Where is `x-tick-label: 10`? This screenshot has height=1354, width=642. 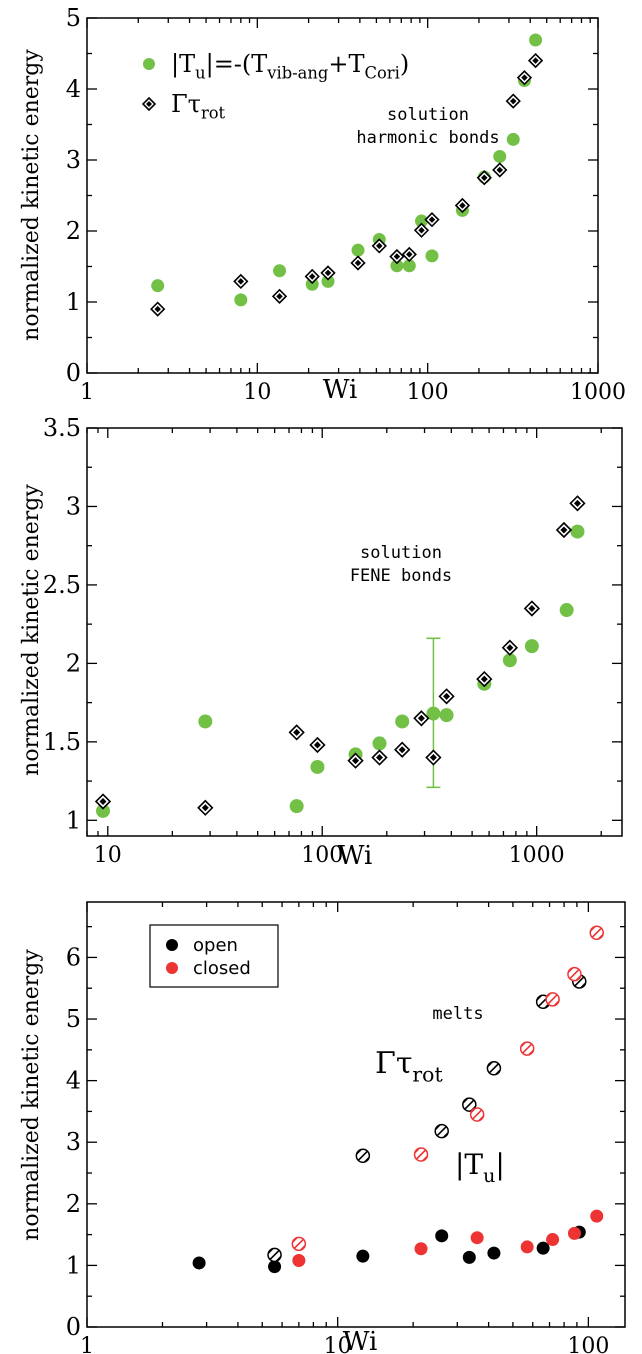 x-tick-label: 10 is located at coordinates (338, 1344).